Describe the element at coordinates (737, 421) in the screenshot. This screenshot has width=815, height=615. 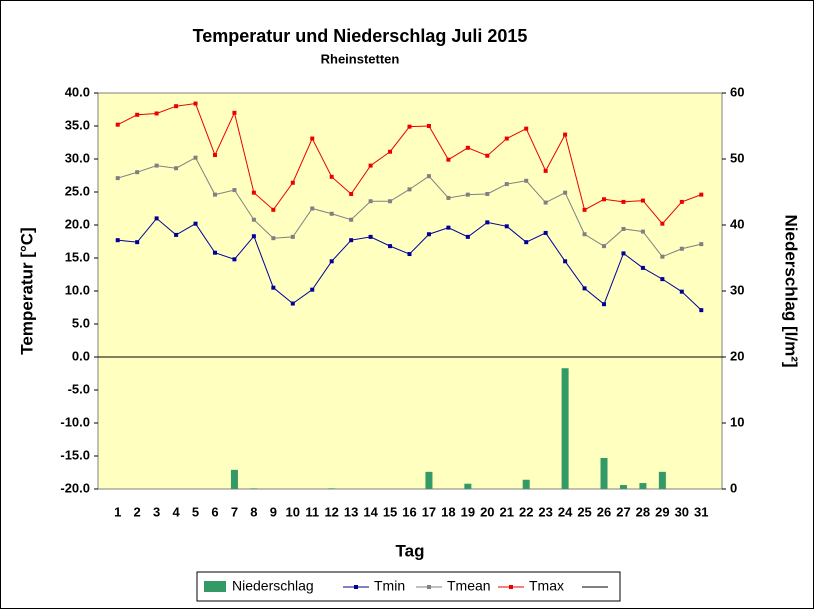
I see `y2-tick-label: 10` at that location.